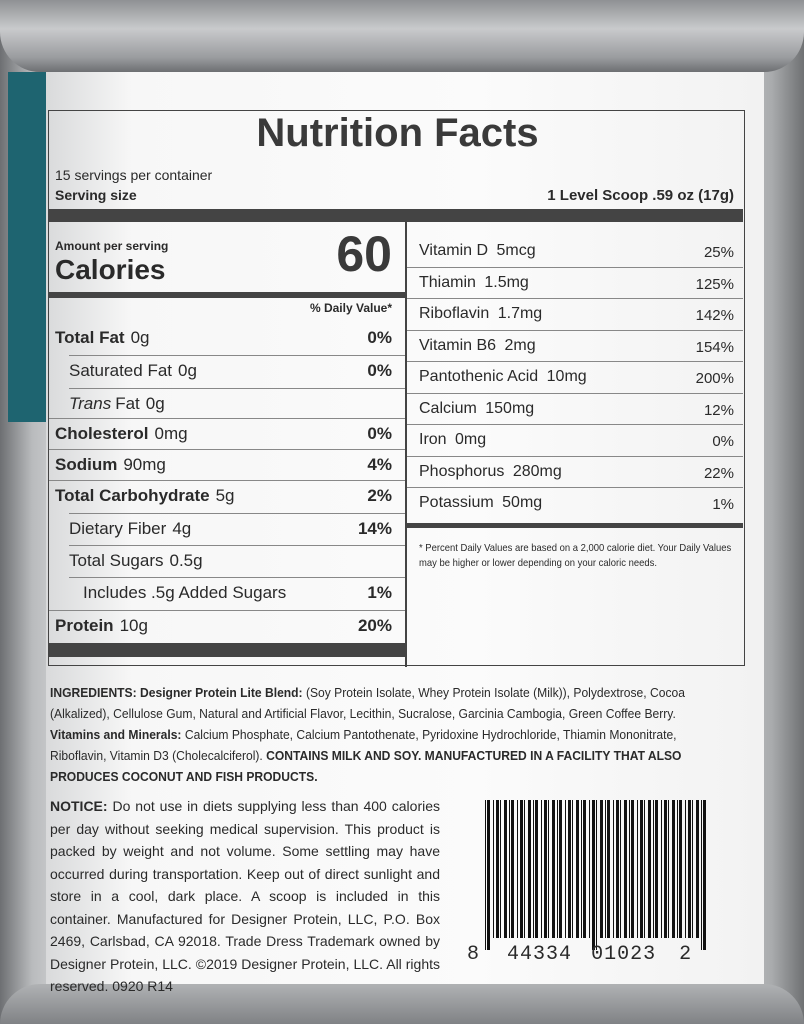  What do you see at coordinates (187, 593) in the screenshot?
I see `nutrient-row: Includes .5g Added Sugars` at bounding box center [187, 593].